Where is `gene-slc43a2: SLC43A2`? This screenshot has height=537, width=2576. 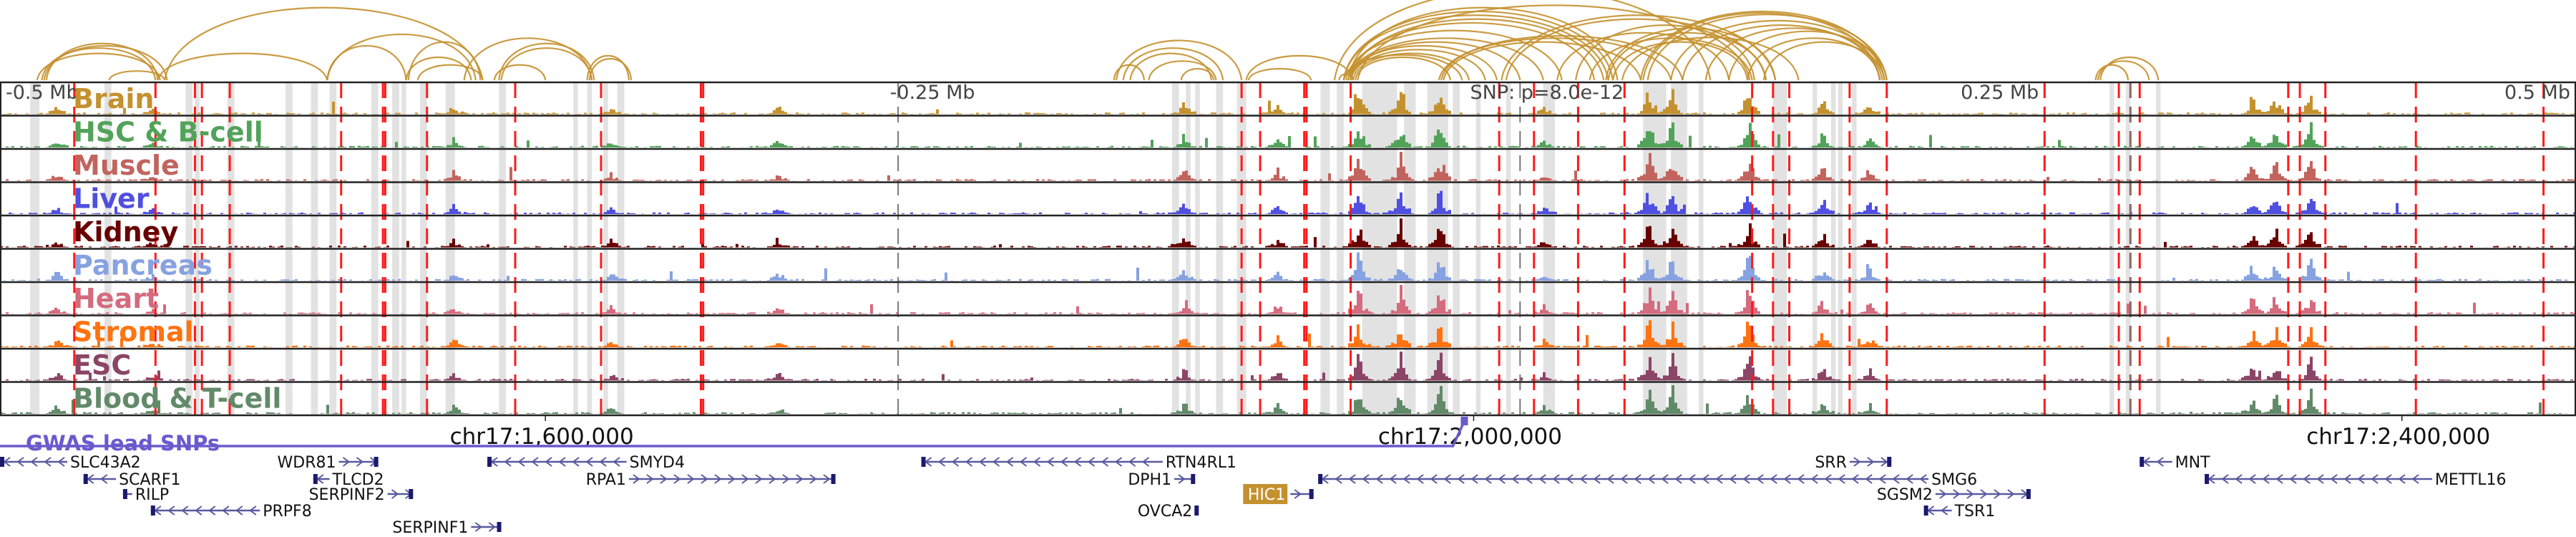
gene-slc43a2: SLC43A2 is located at coordinates (70, 463).